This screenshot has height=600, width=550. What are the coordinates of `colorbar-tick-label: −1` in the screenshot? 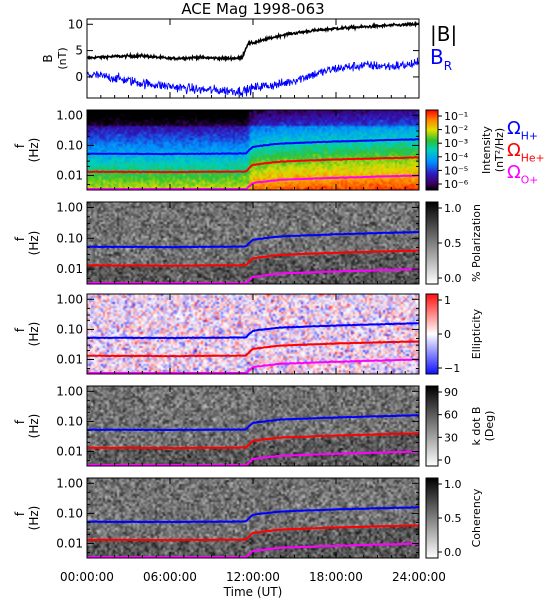 It's located at (452, 368).